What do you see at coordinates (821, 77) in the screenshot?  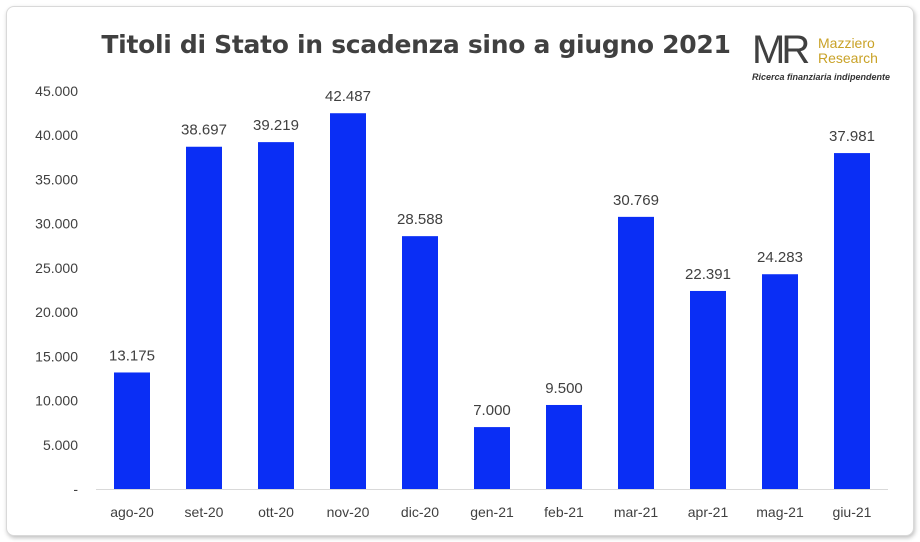 I see `logo-tagline: Ricerca finanziaria indipendente` at bounding box center [821, 77].